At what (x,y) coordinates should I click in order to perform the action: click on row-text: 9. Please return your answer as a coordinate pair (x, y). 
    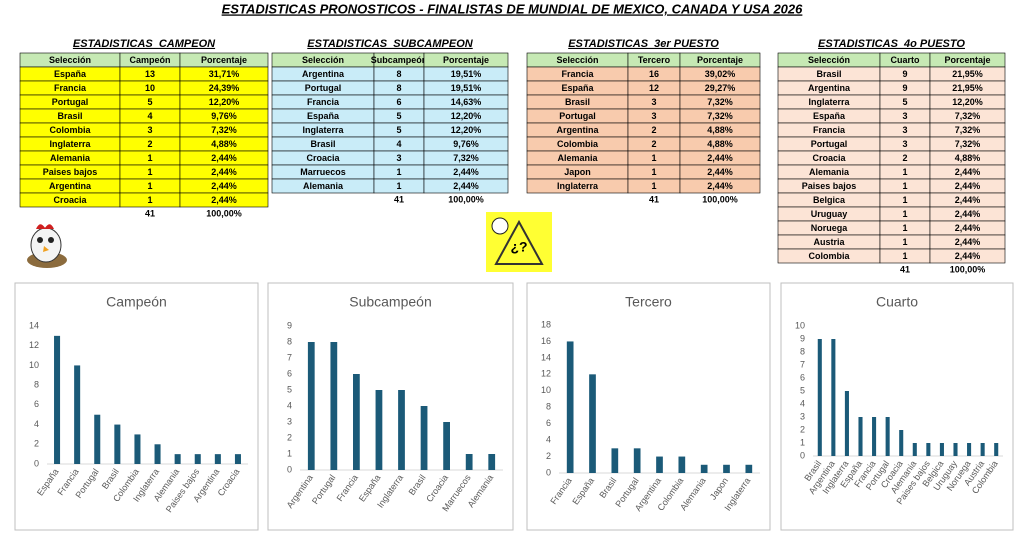
    Looking at the image, I should click on (904, 74).